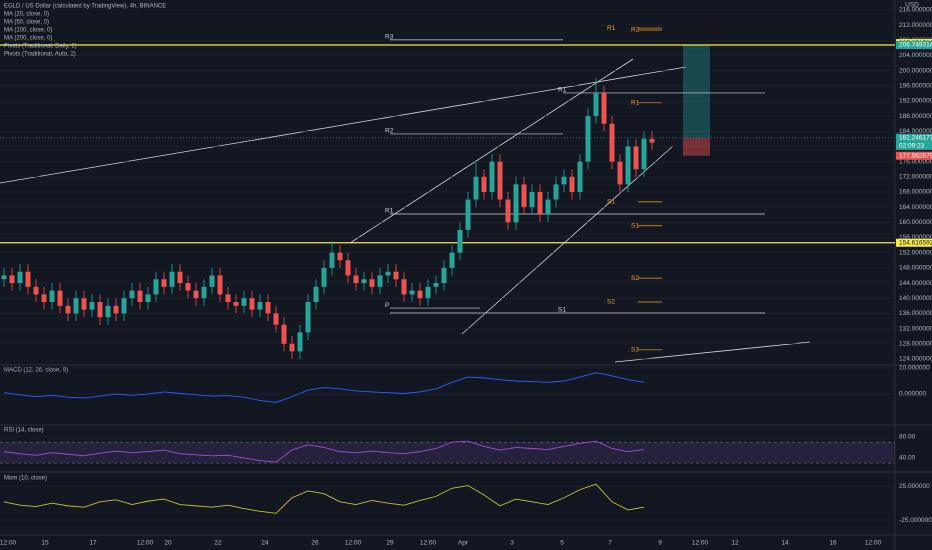 Image resolution: width=932 pixels, height=550 pixels. I want to click on y-tick-label: 152.000000, so click(915, 252).